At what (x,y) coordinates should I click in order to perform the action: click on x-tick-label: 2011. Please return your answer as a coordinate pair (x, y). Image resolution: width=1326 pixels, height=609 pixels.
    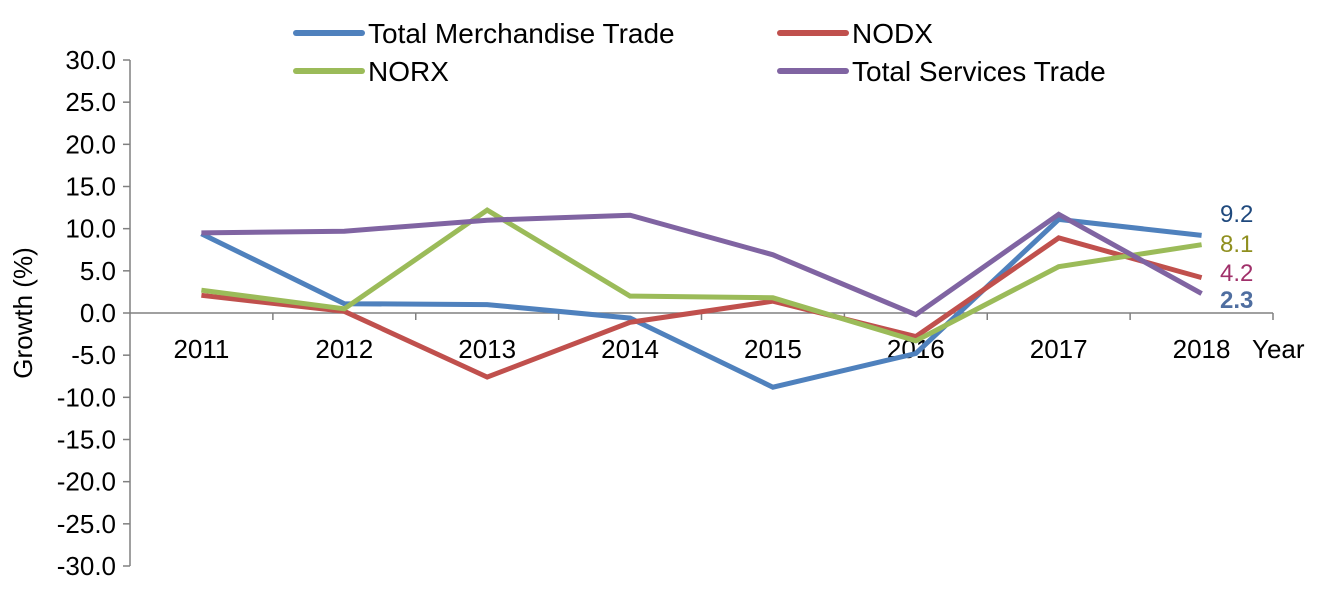
    Looking at the image, I should click on (201, 349).